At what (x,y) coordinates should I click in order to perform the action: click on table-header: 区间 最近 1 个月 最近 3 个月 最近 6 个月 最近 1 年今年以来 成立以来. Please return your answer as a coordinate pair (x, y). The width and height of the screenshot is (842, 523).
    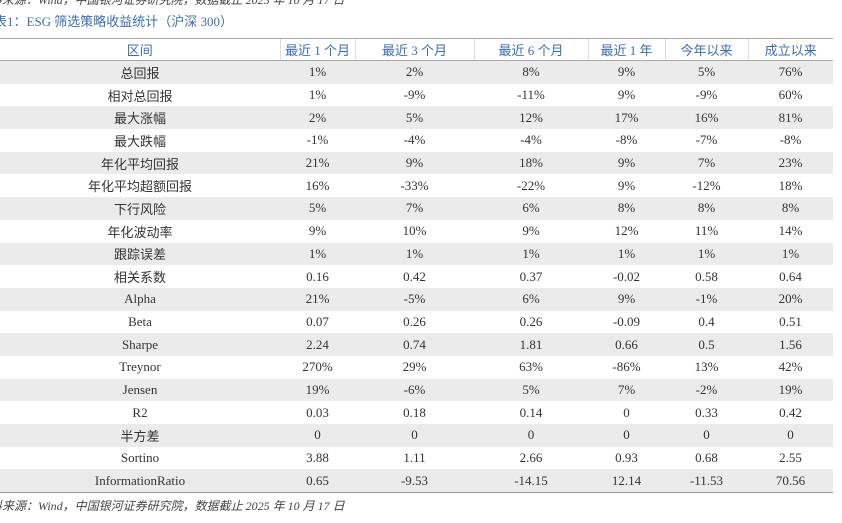
    Looking at the image, I should click on (416, 49).